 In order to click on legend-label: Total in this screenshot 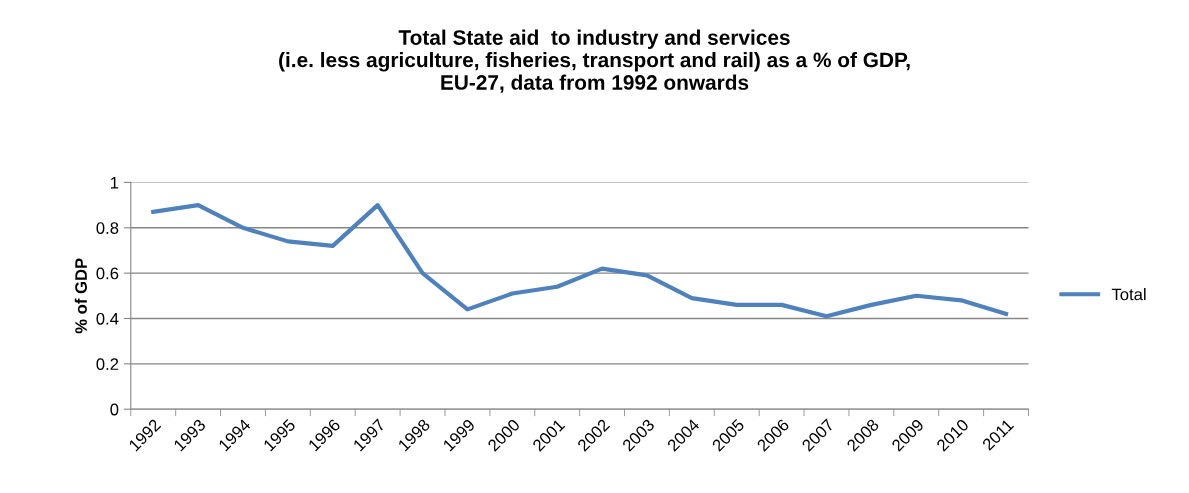, I will do `click(1128, 294)`.